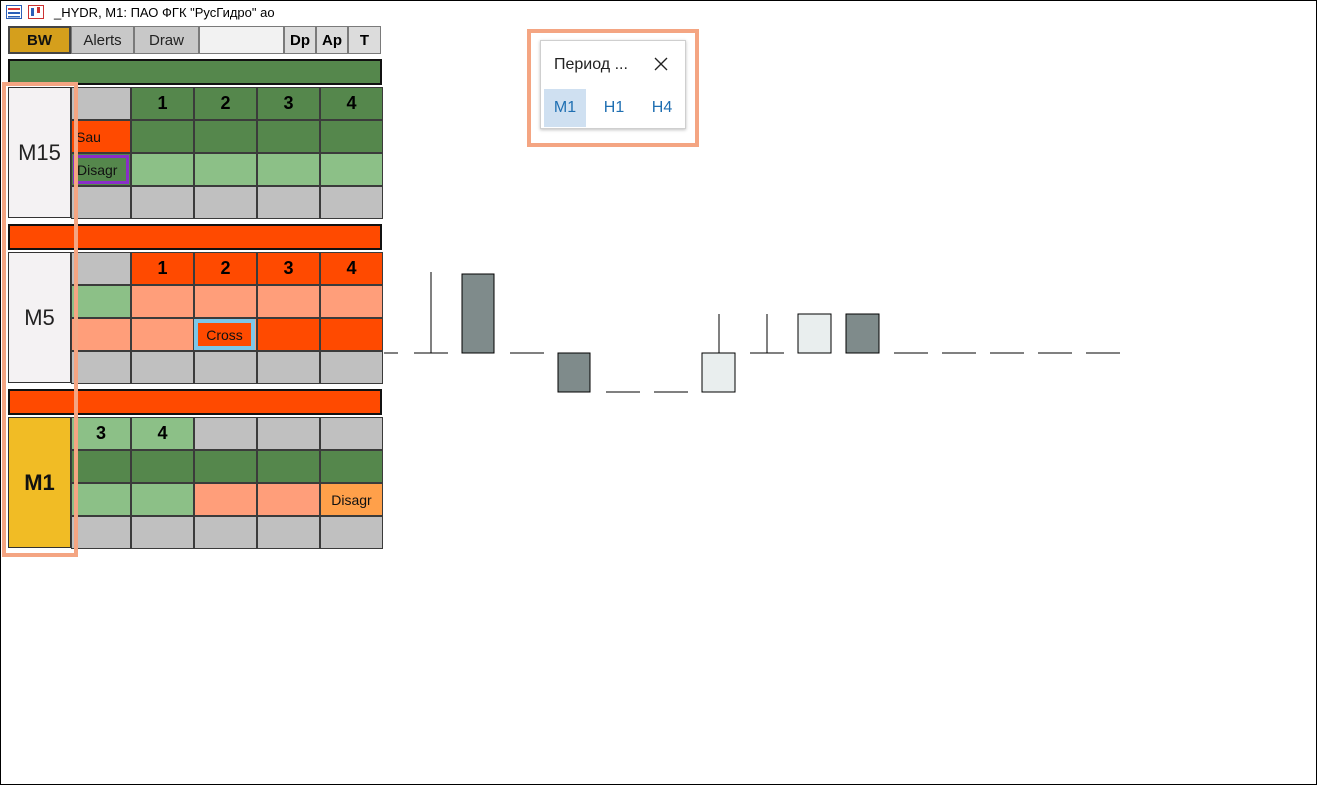 Image resolution: width=1317 pixels, height=785 pixels. What do you see at coordinates (195, 72) in the screenshot?
I see `m15-trend-bar` at bounding box center [195, 72].